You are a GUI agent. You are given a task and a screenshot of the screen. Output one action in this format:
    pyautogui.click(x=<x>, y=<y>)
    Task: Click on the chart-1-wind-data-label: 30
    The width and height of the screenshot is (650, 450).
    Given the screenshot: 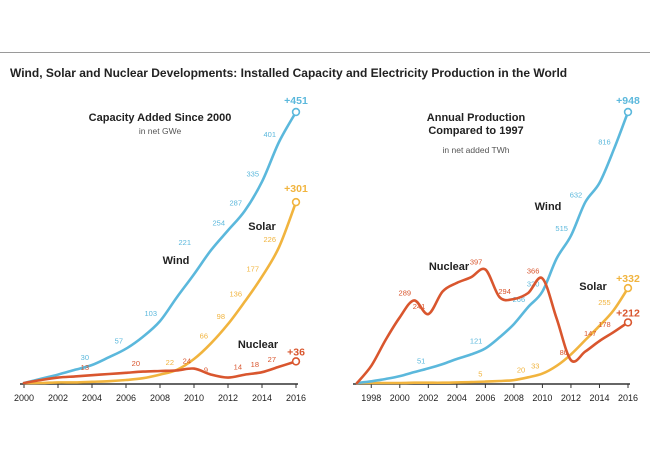 What is the action you would take?
    pyautogui.click(x=85, y=357)
    